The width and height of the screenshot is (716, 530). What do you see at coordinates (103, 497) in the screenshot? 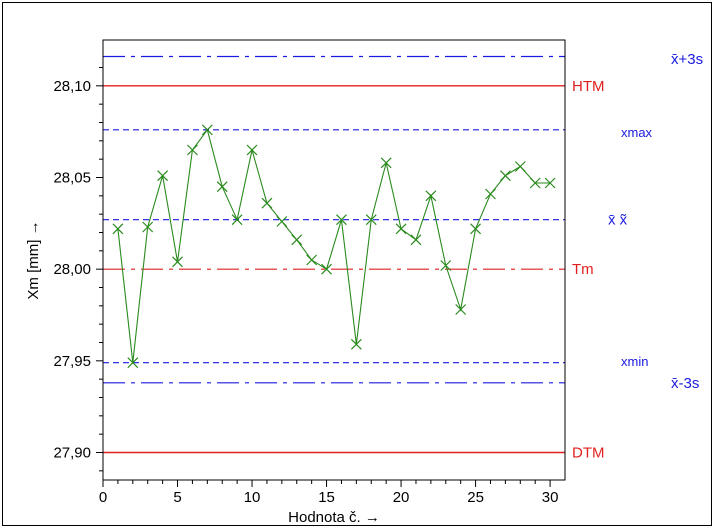
I see `x-tick-label: 0` at bounding box center [103, 497].